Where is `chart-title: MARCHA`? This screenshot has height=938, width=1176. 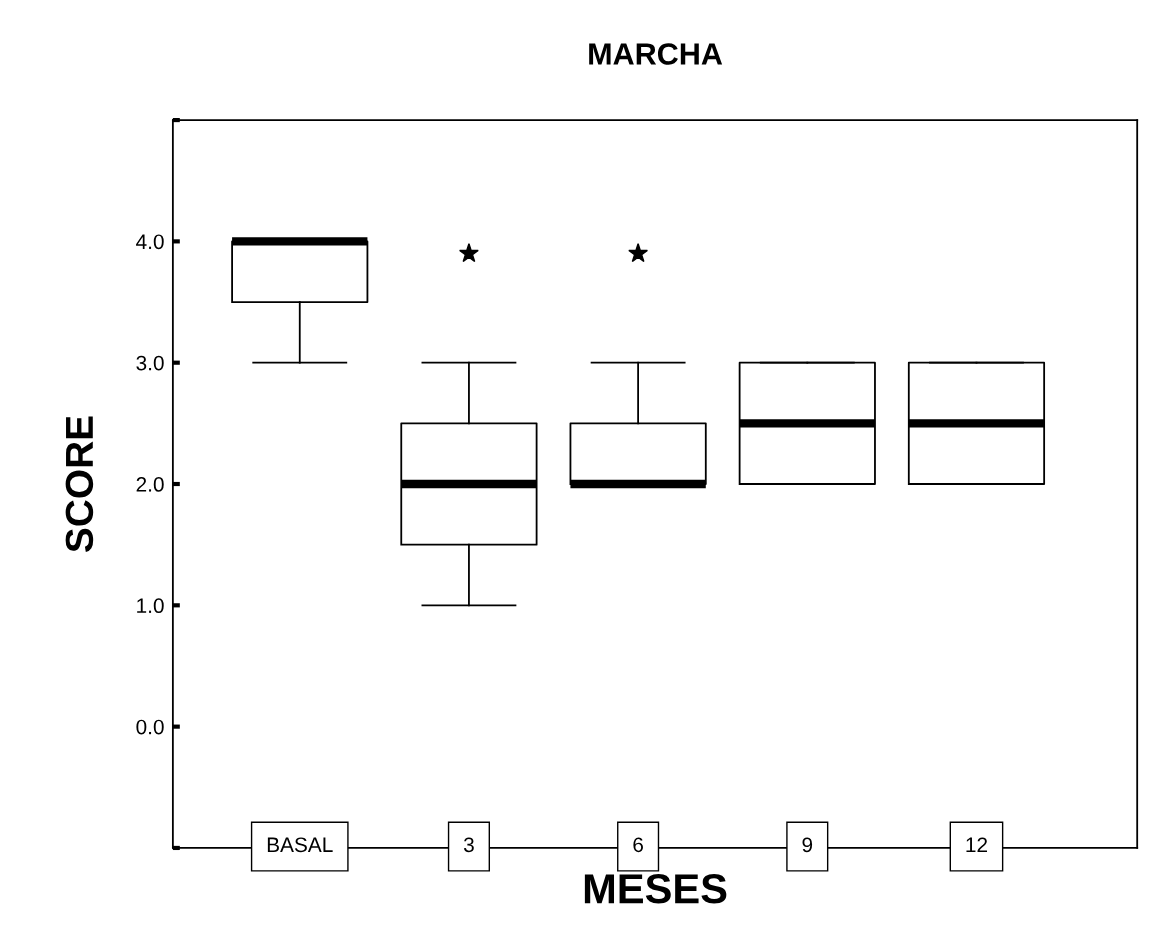
chart-title: MARCHA is located at coordinates (656, 54).